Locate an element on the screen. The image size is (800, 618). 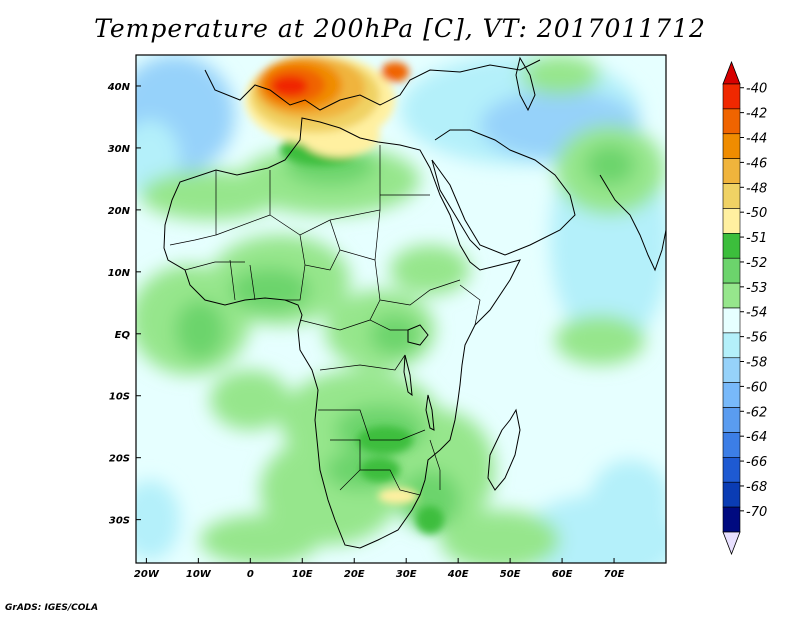
latitude-axis: 40N 30N 20N 10N EQ 10S 20S 30S is located at coordinates (124, 304).